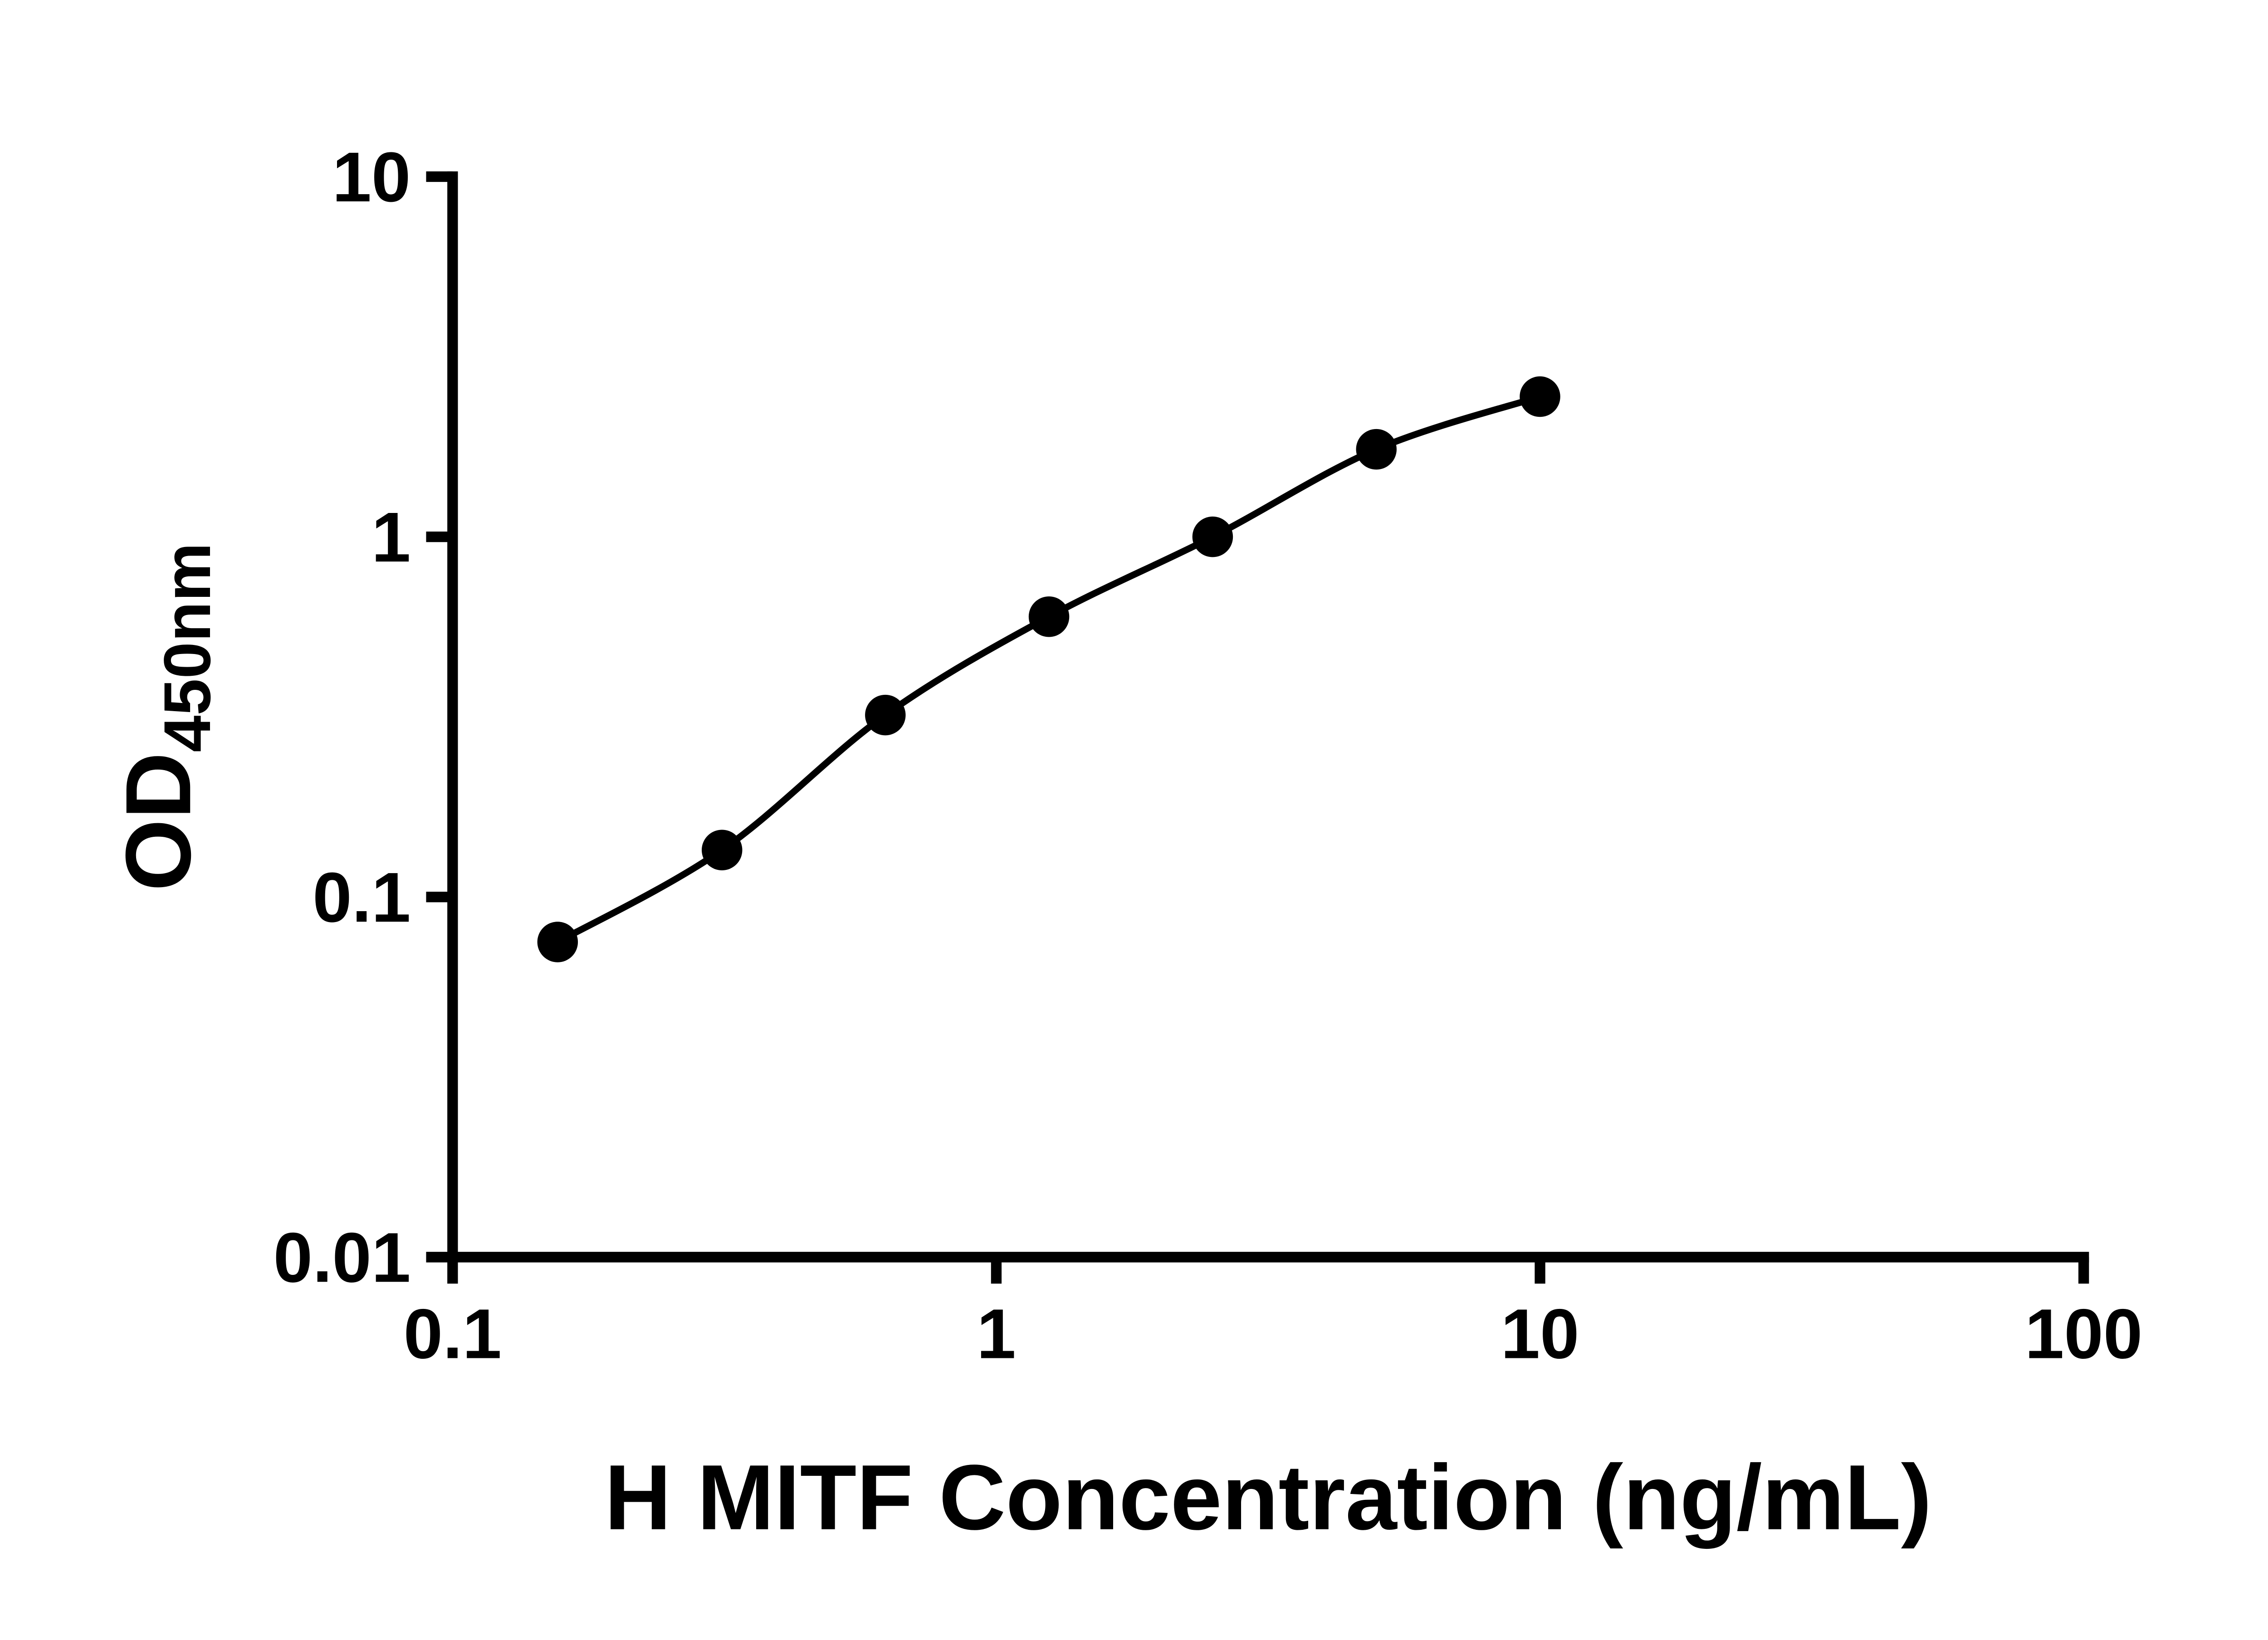  Describe the element at coordinates (1540, 1333) in the screenshot. I see `x-tick-label: 10` at that location.